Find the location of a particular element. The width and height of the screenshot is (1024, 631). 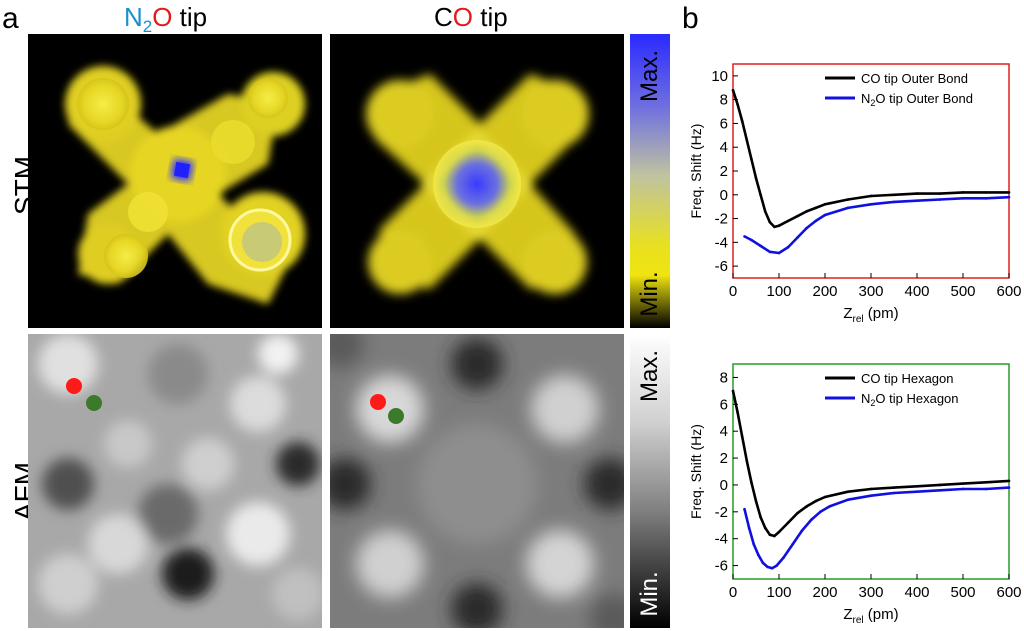

legend-label-0: CO tip Outer Bond is located at coordinates (914, 78).